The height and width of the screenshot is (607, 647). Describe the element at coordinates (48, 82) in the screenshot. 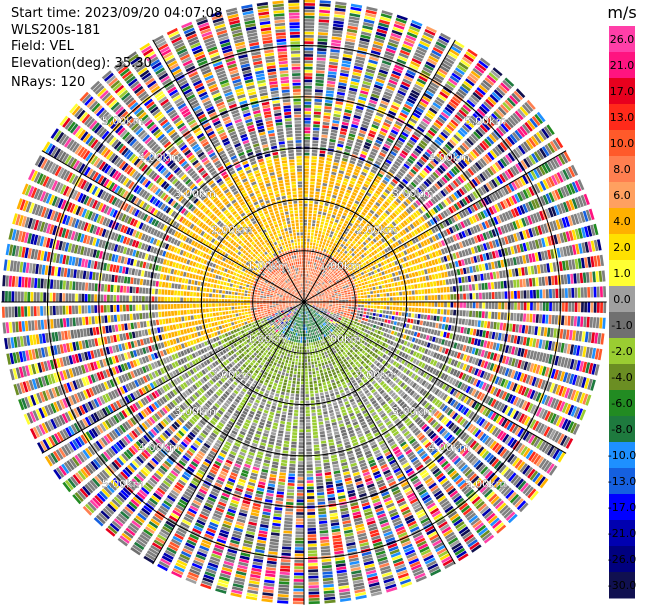

I see `nrays-label: NRays: 120` at that location.